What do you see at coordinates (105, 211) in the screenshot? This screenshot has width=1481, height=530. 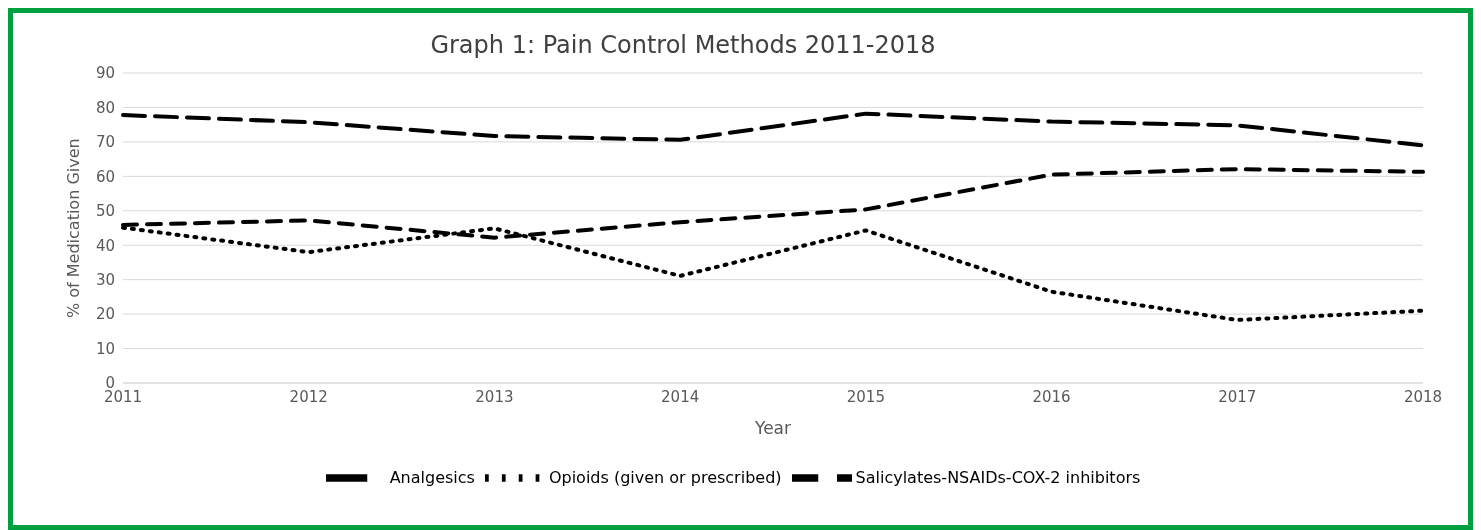 I see `y-tick-label: 50` at bounding box center [105, 211].